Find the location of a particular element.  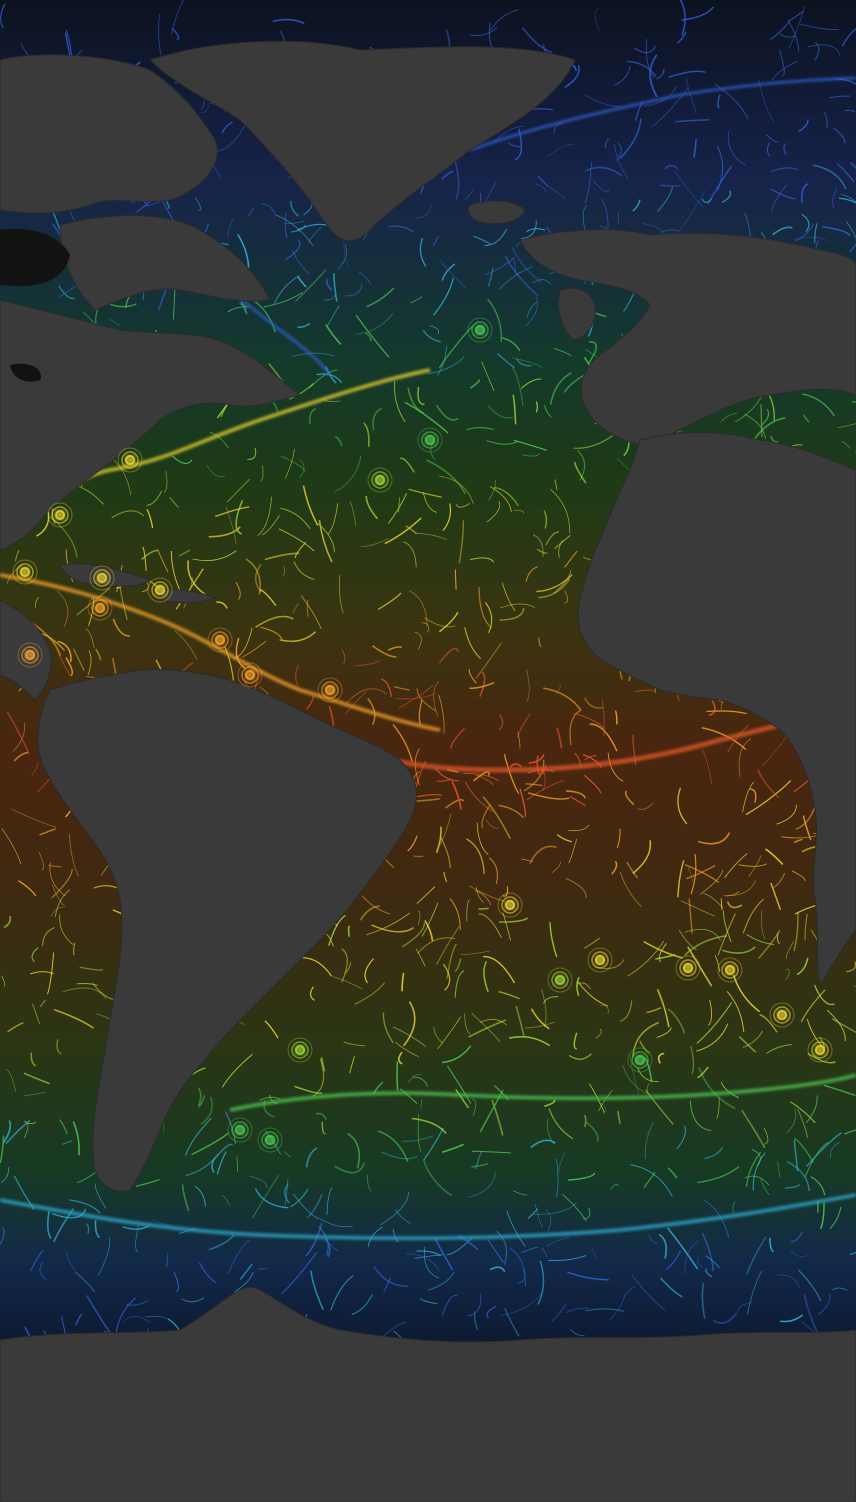

europe is located at coordinates (687, 337).